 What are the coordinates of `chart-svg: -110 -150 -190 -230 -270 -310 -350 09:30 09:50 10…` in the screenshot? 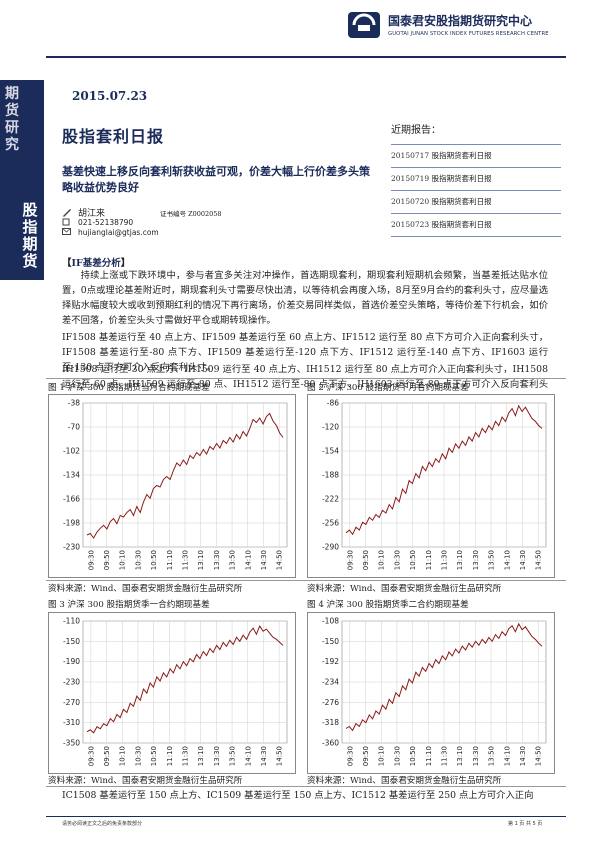 It's located at (175, 691).